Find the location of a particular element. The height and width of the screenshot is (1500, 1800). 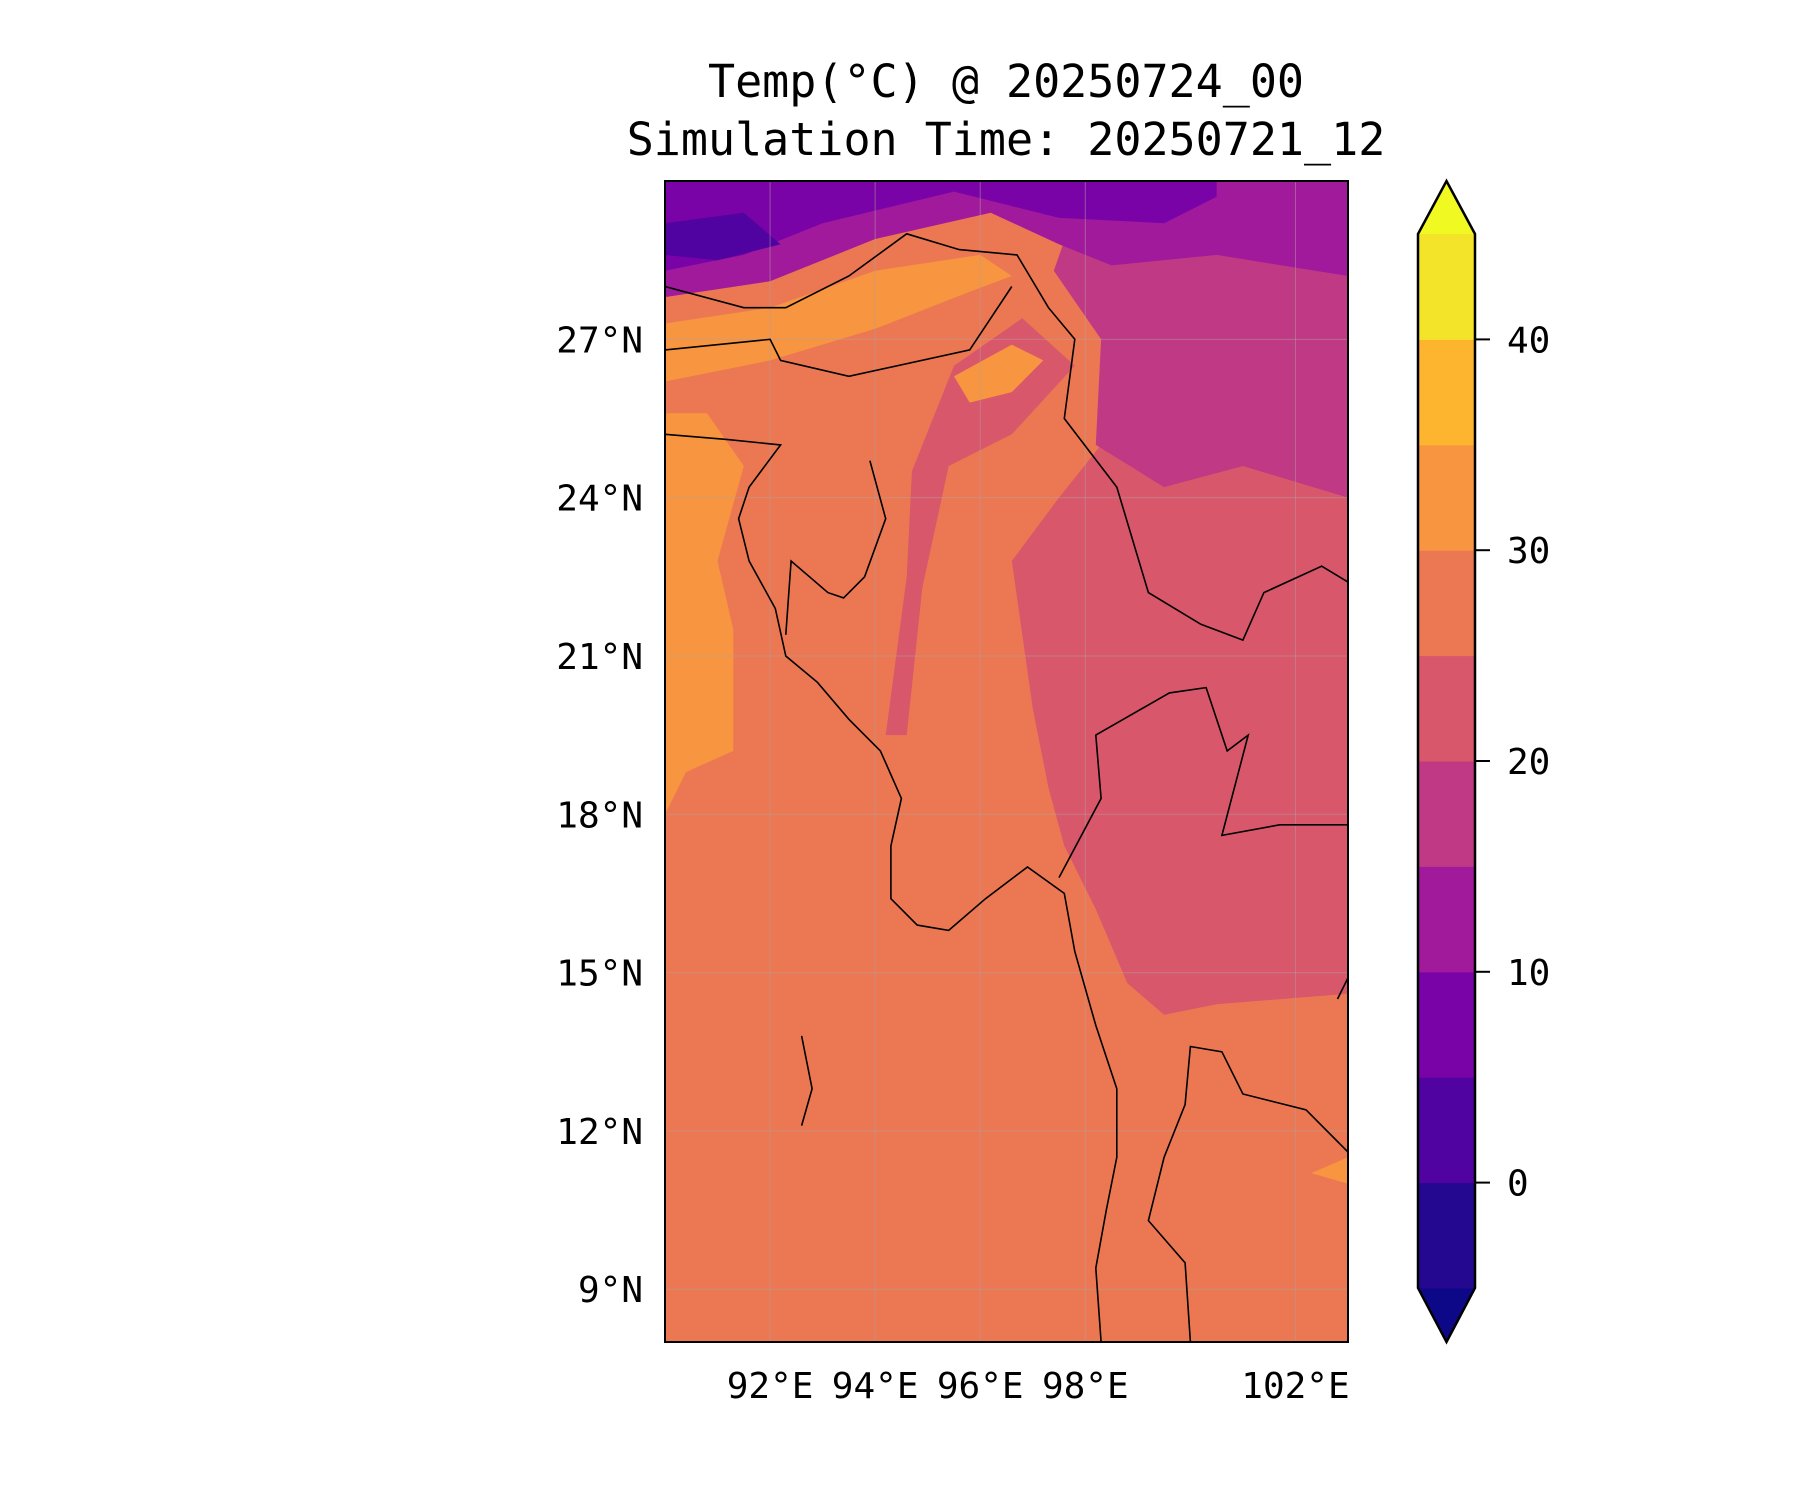

y-tick-label: 18°N is located at coordinates (599, 815).